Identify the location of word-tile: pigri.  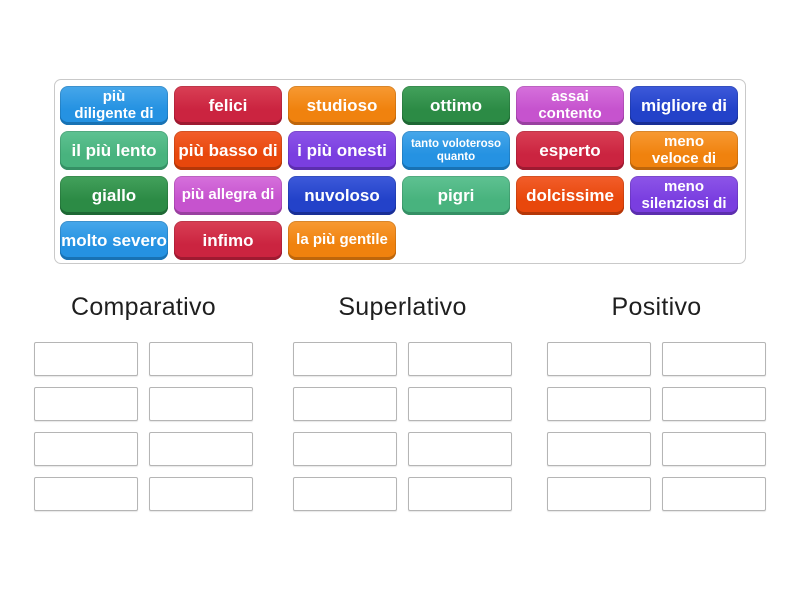
(456, 195).